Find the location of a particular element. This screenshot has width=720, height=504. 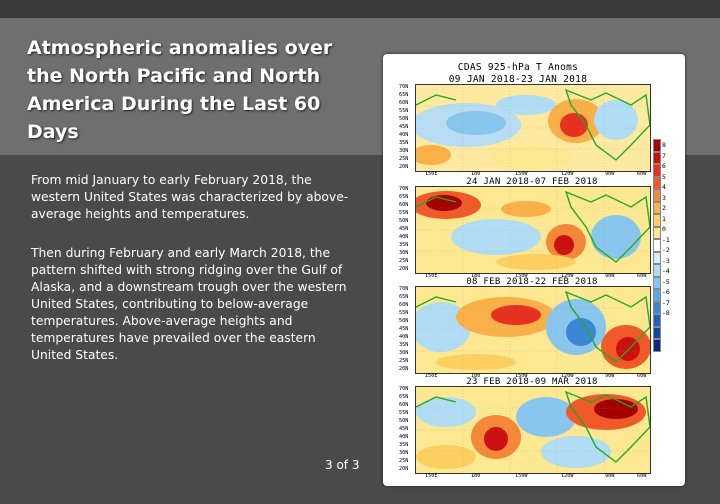

colorbar-label: -8 is located at coordinates (666, 313).